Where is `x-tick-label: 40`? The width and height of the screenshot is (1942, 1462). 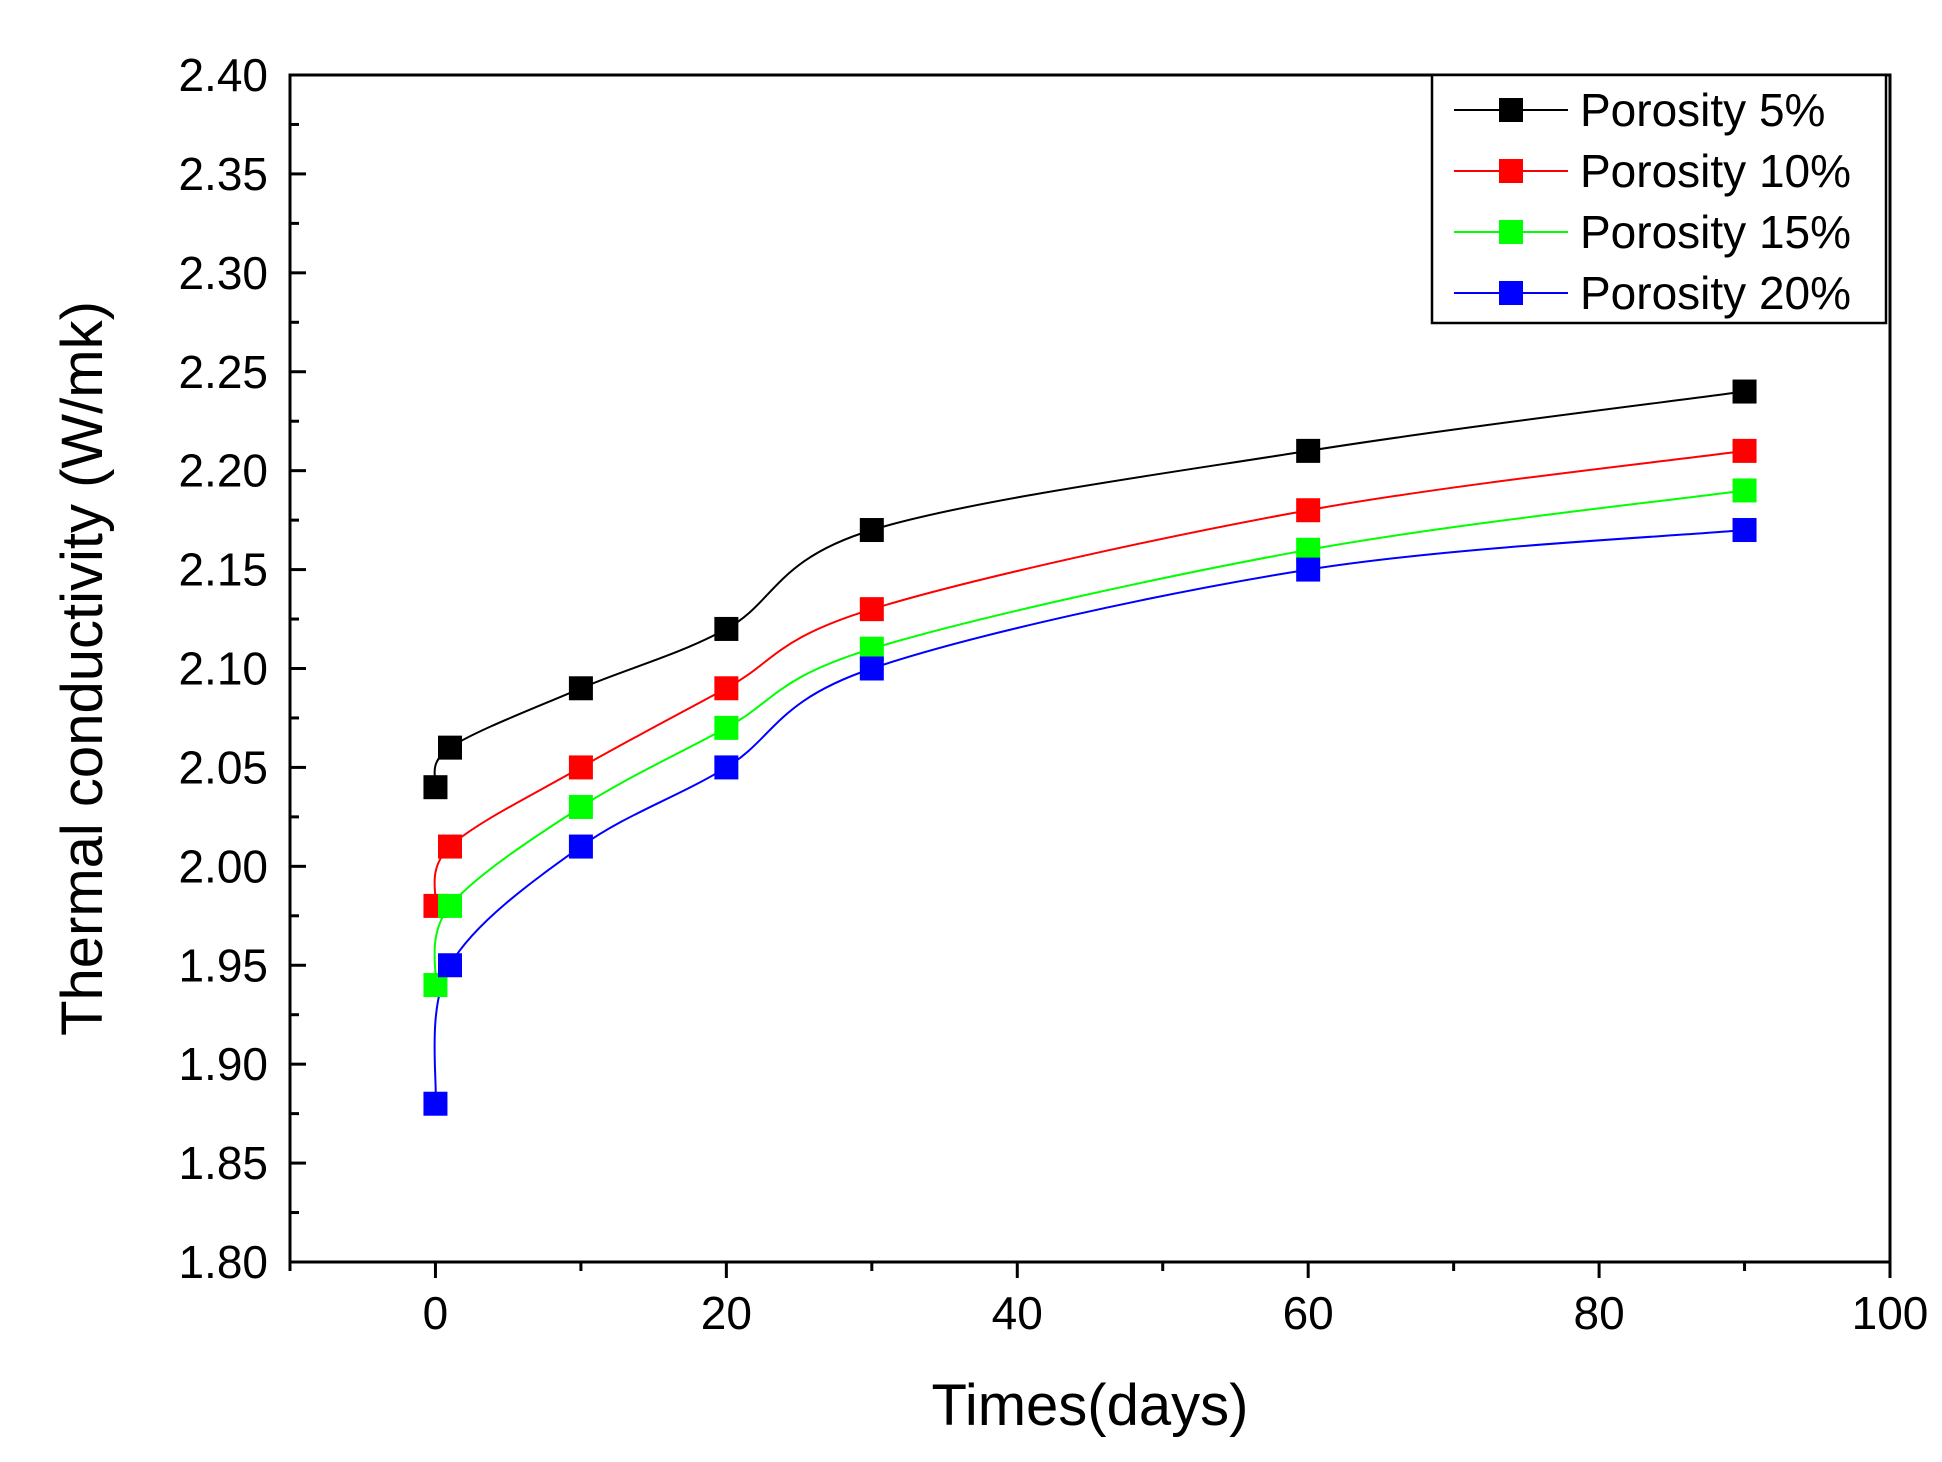
x-tick-label: 40 is located at coordinates (1017, 1313).